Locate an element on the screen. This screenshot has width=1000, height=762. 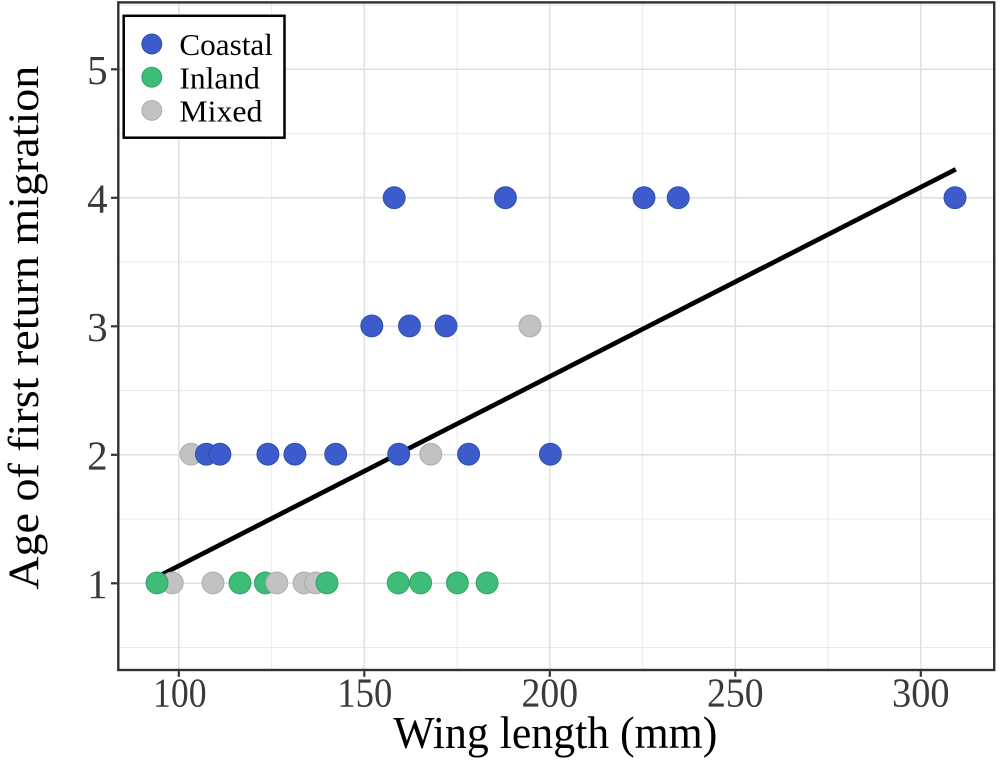
svg-text: 1 is located at coordinates (97, 584).